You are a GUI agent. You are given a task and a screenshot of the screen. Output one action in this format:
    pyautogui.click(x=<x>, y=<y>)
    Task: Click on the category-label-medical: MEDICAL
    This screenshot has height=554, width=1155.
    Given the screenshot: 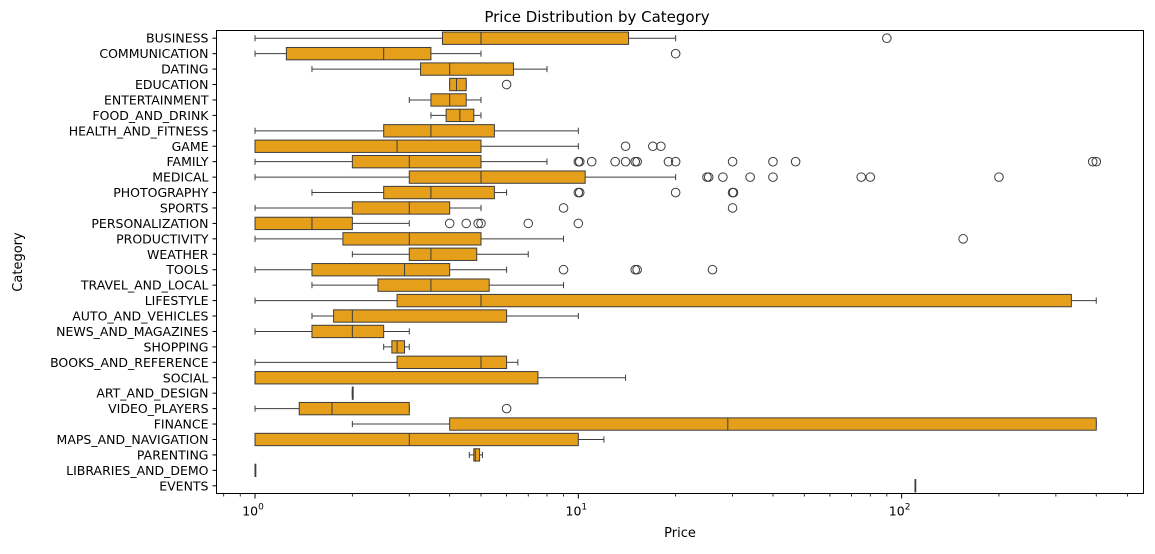 What is the action you would take?
    pyautogui.click(x=180, y=177)
    